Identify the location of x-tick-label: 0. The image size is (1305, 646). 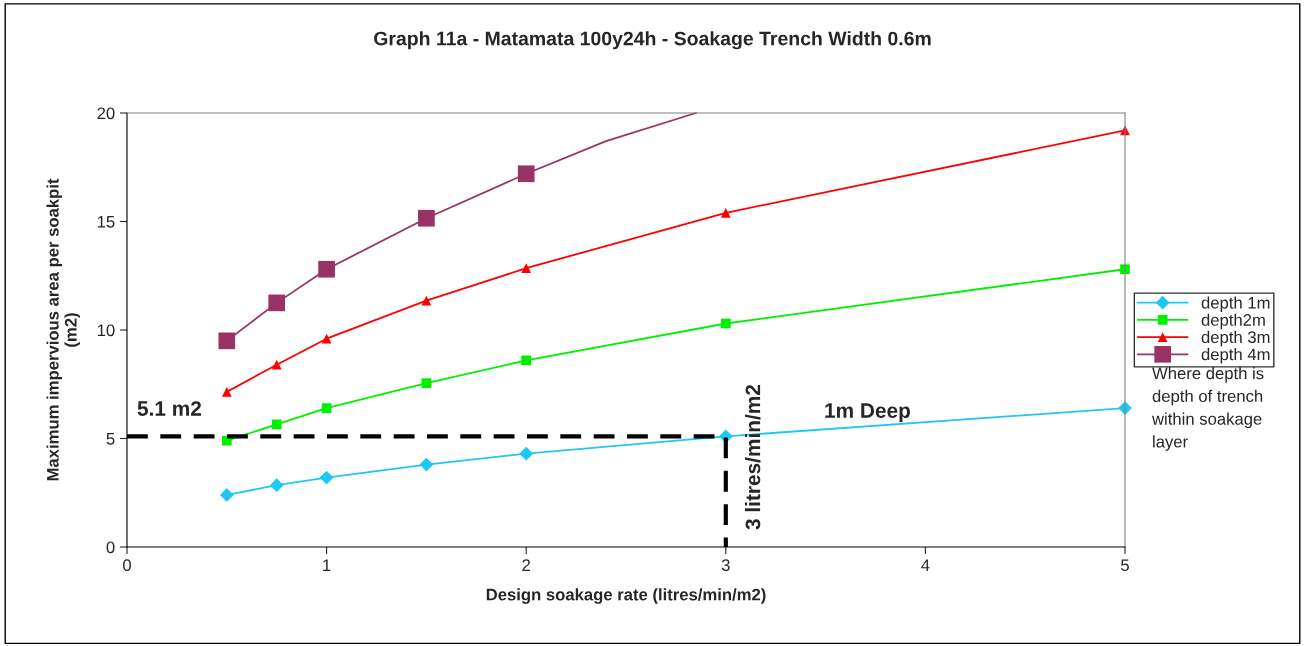
(127, 565).